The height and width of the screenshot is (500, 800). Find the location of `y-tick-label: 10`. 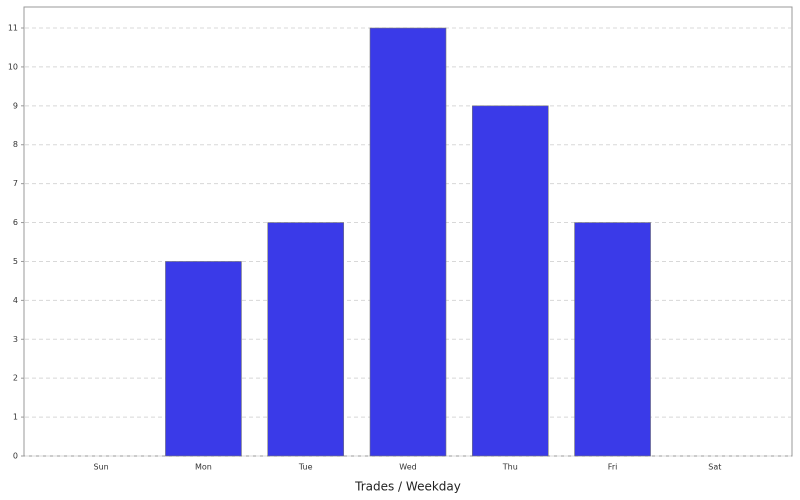

y-tick-label: 10 is located at coordinates (13, 66).